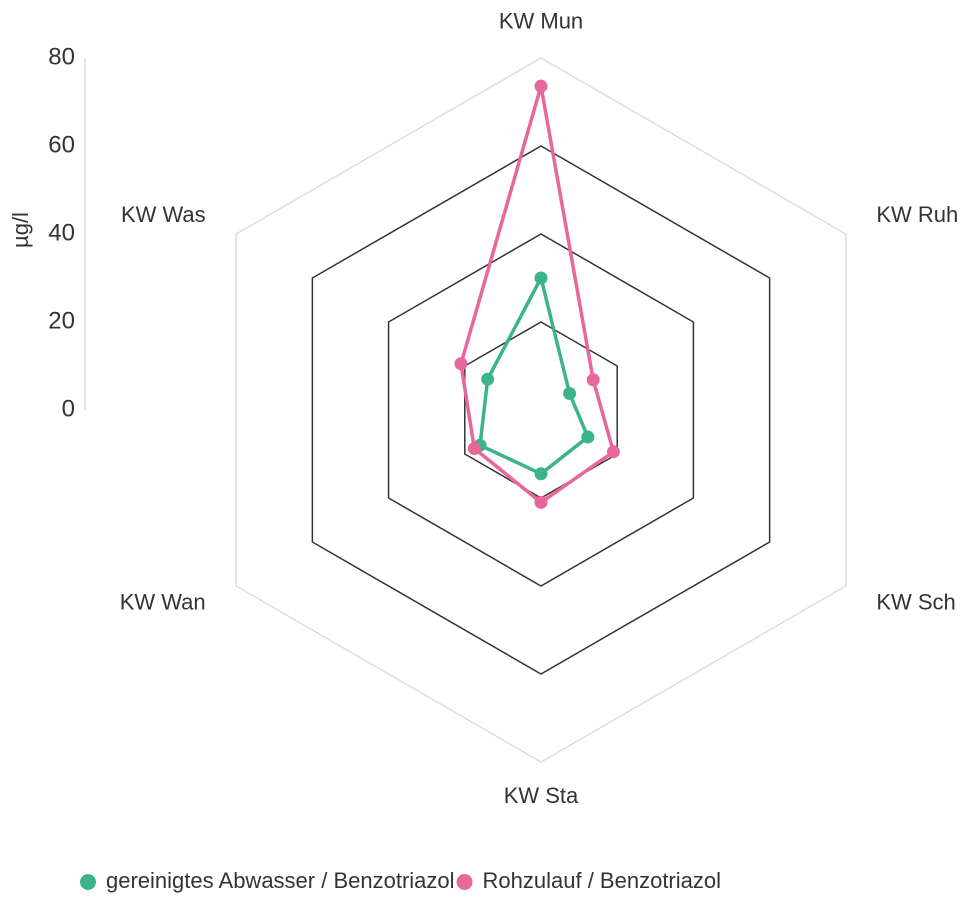 The image size is (974, 897). Describe the element at coordinates (20, 230) in the screenshot. I see `y-axis-label: µg/l` at that location.